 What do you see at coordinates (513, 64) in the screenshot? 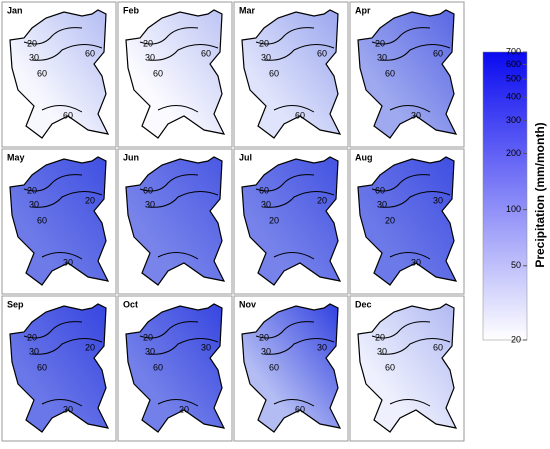
I see `colorbar-tick-label: 600` at bounding box center [513, 64].